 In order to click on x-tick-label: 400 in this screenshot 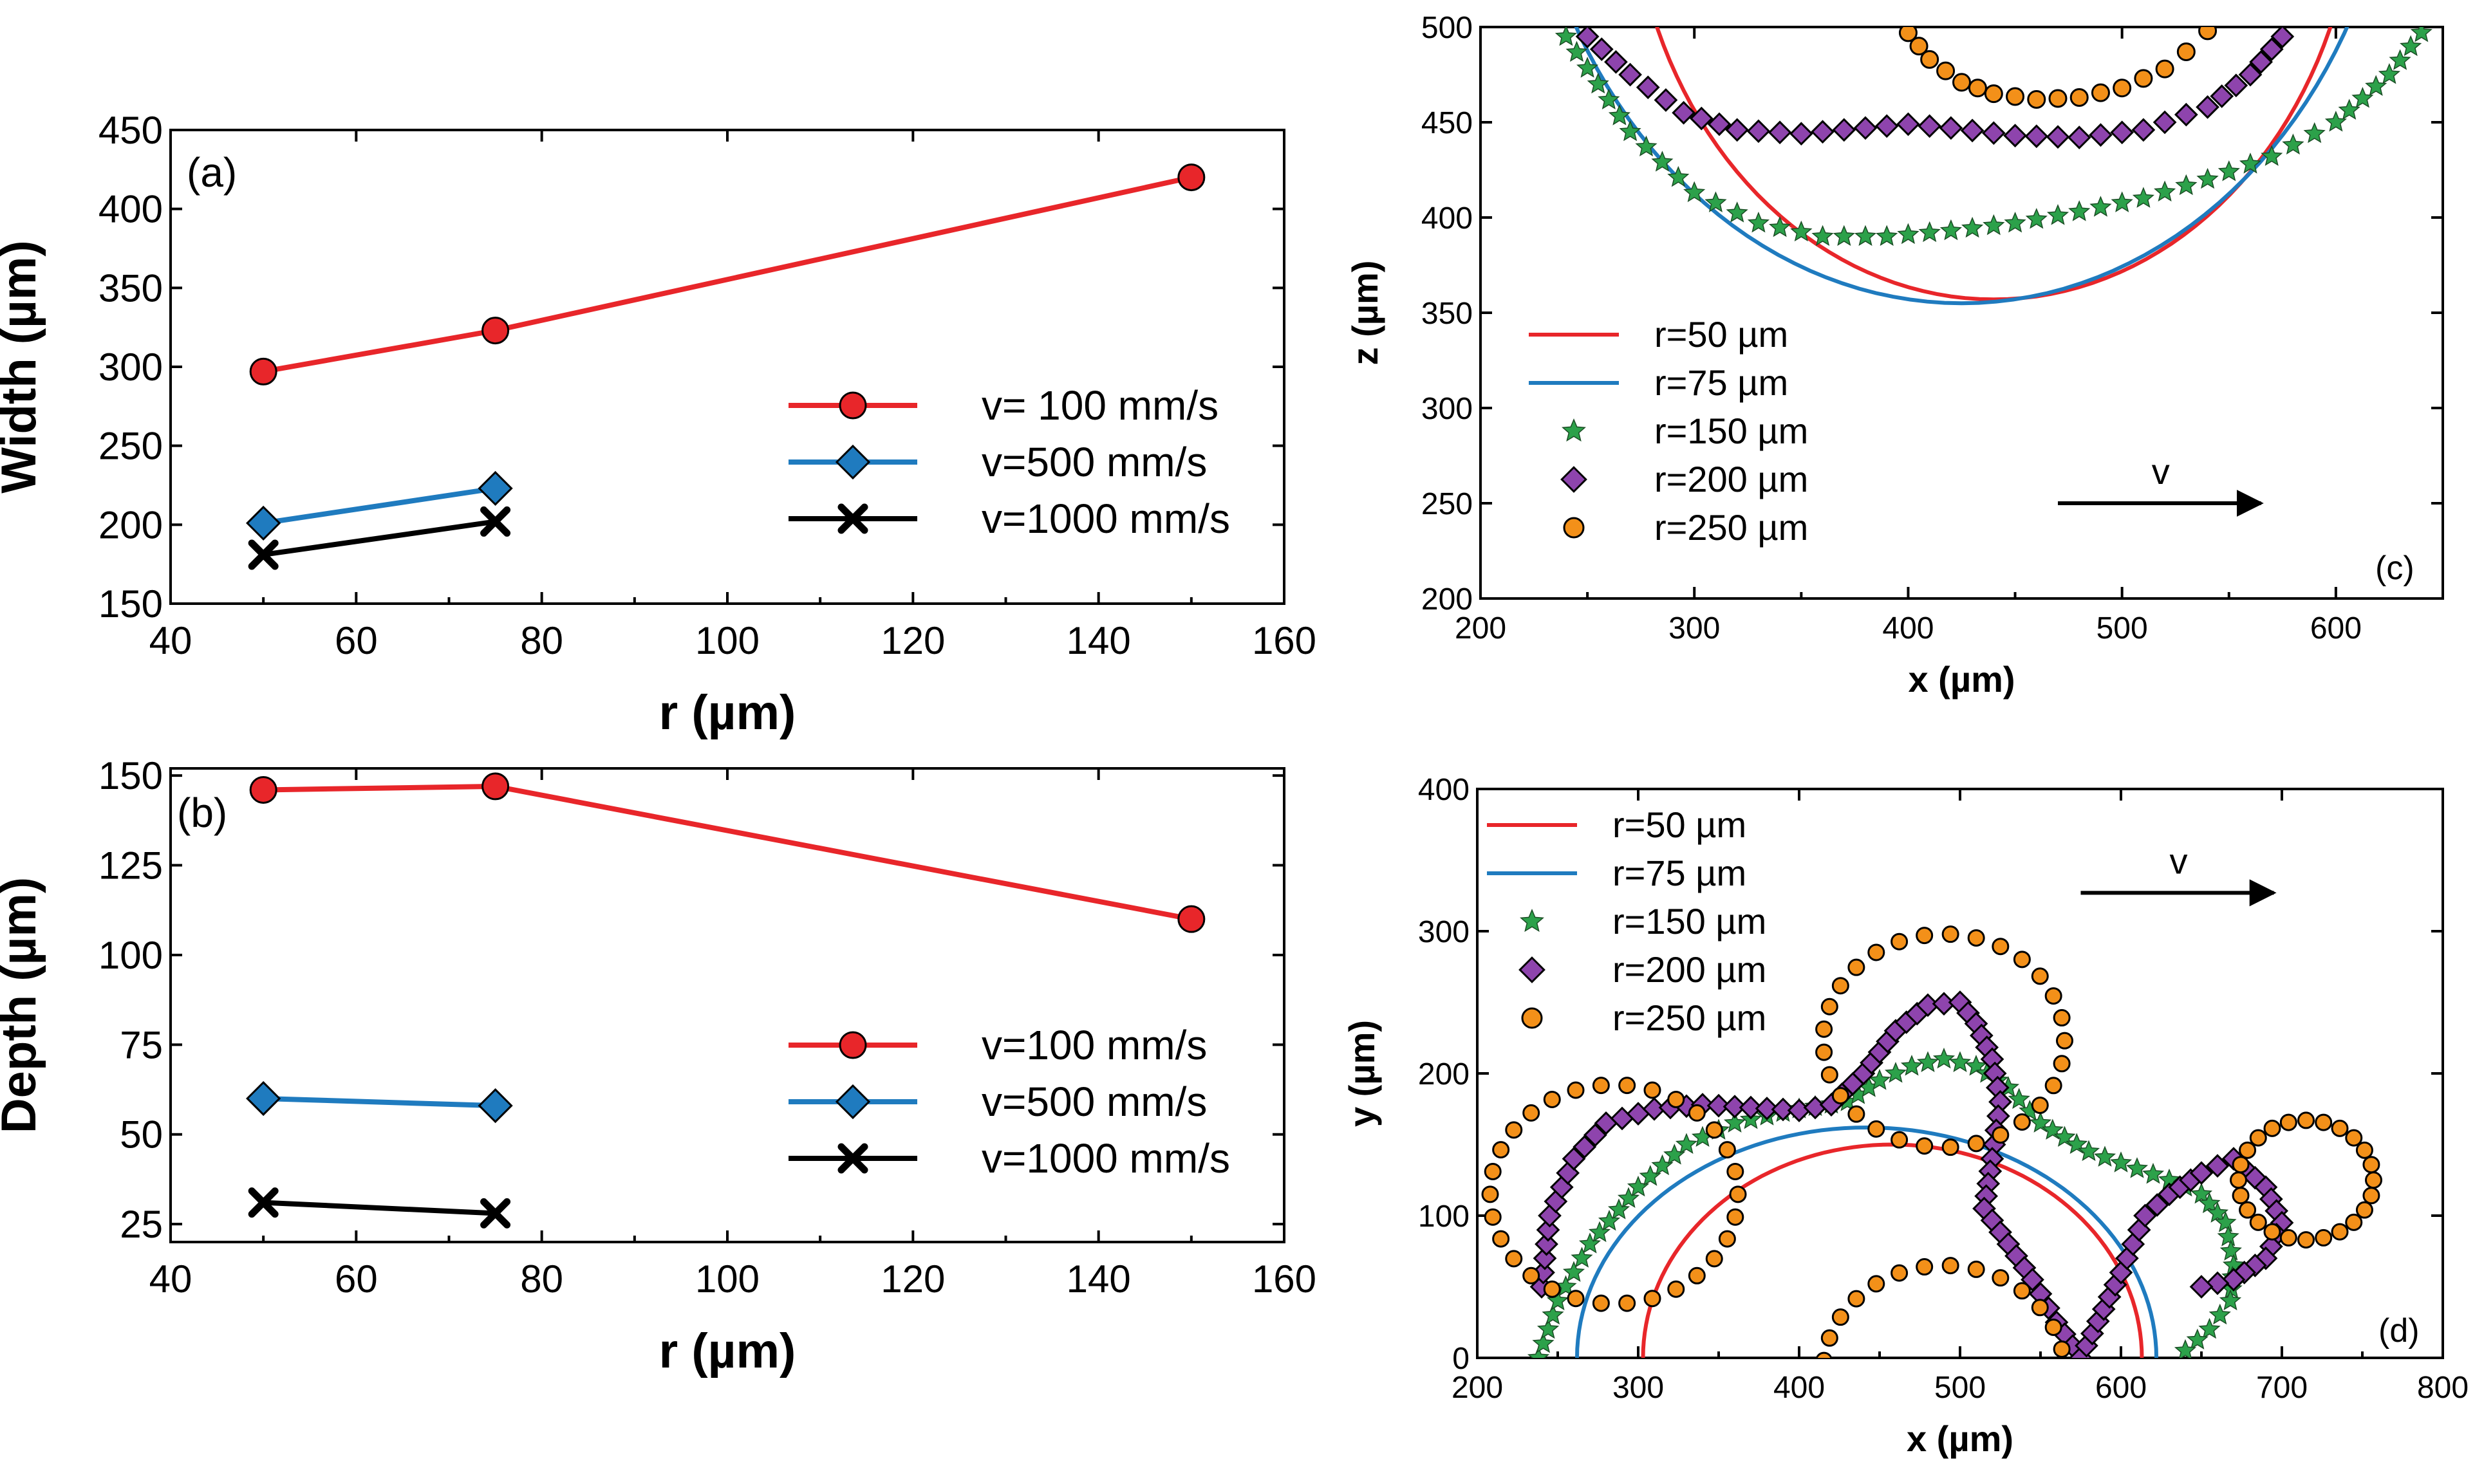, I will do `click(1799, 1388)`.